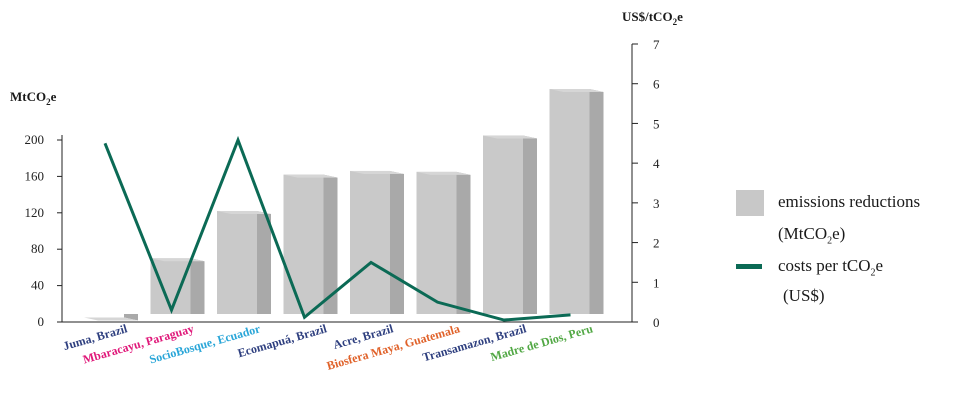  What do you see at coordinates (37, 285) in the screenshot?
I see `left-tick-label: 40` at bounding box center [37, 285].